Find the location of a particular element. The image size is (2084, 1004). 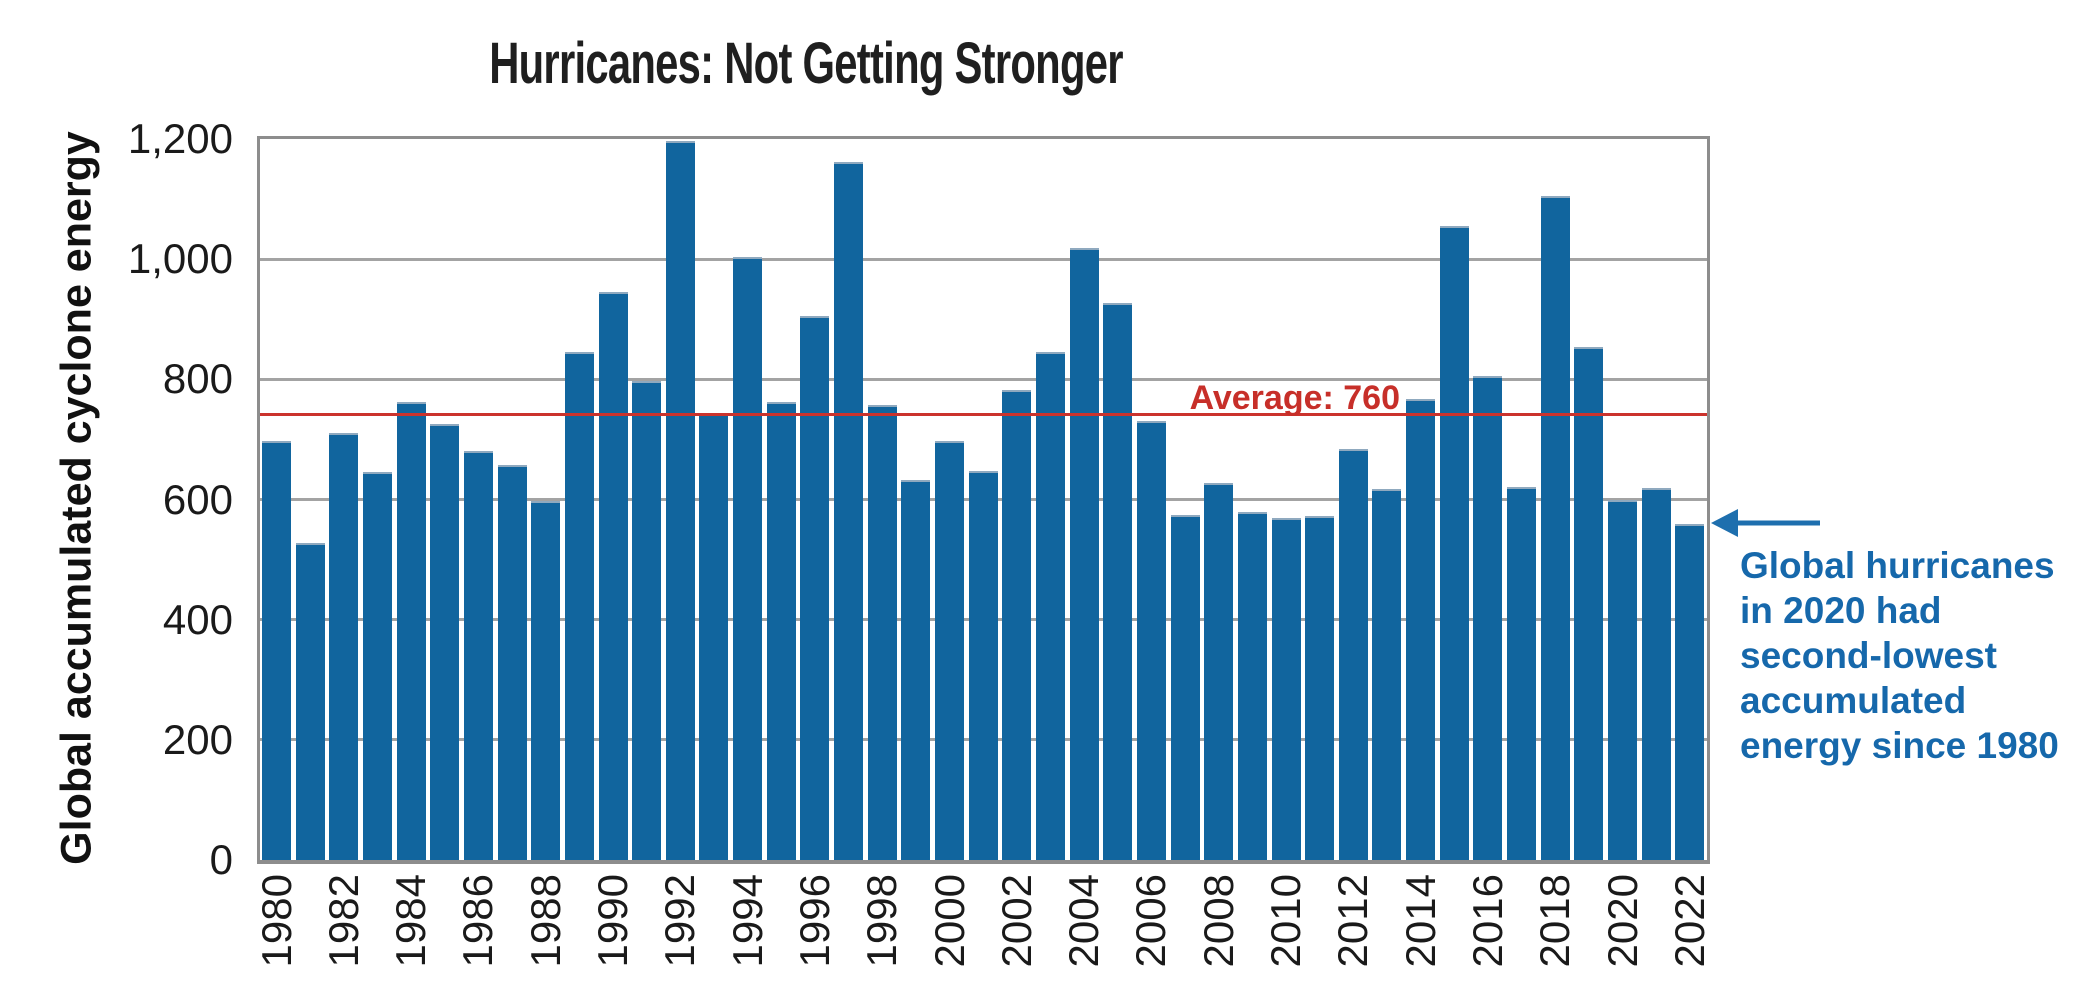

y-tick-label-0: 0 is located at coordinates (221, 859).